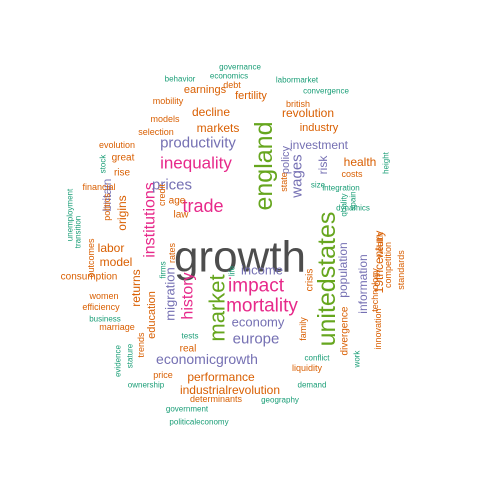 The height and width of the screenshot is (480, 480). Describe the element at coordinates (360, 162) in the screenshot. I see `word-health: health` at that location.